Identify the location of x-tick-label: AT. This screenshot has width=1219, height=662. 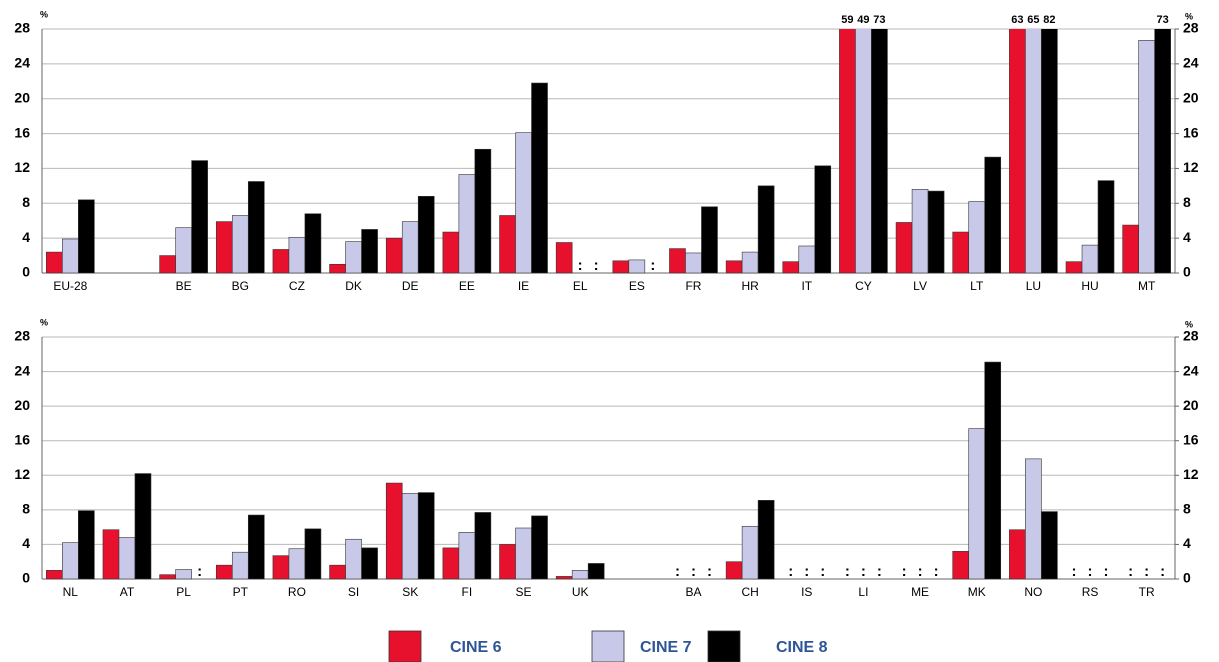
(127, 592).